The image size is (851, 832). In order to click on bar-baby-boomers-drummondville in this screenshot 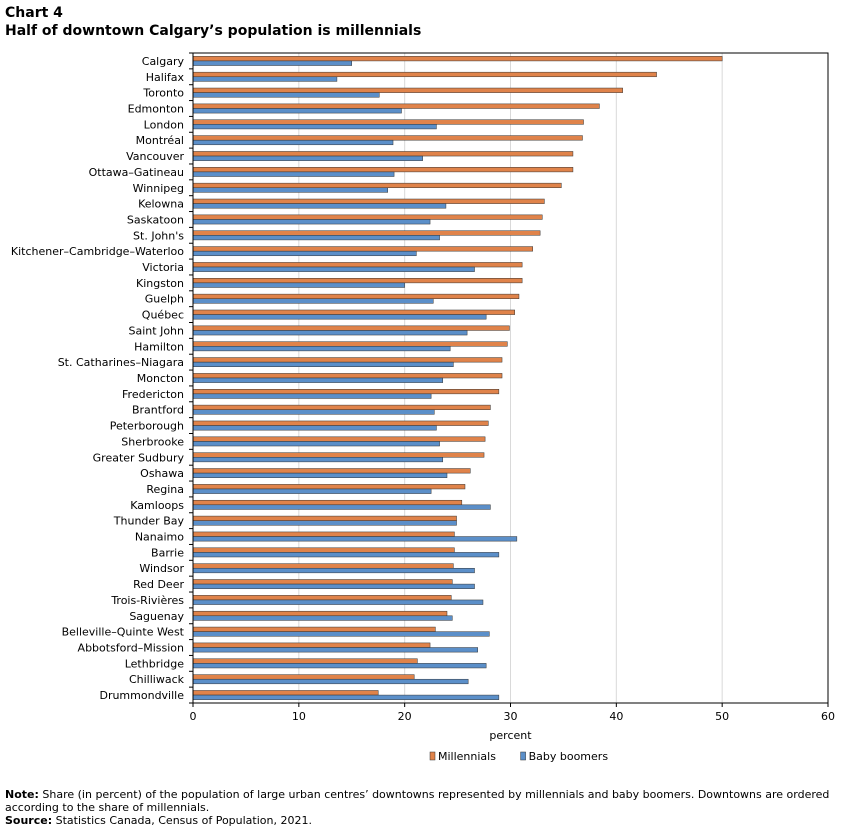, I will do `click(346, 697)`.